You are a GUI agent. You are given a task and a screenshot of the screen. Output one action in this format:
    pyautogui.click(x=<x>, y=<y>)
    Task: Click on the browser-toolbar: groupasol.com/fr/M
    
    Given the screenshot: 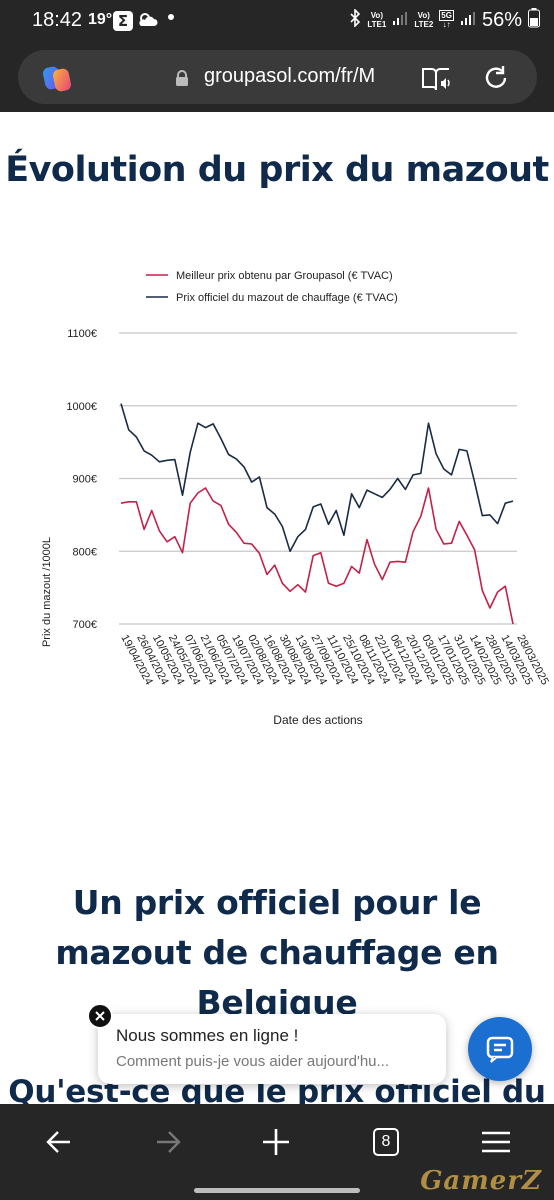 What is the action you would take?
    pyautogui.click(x=277, y=78)
    